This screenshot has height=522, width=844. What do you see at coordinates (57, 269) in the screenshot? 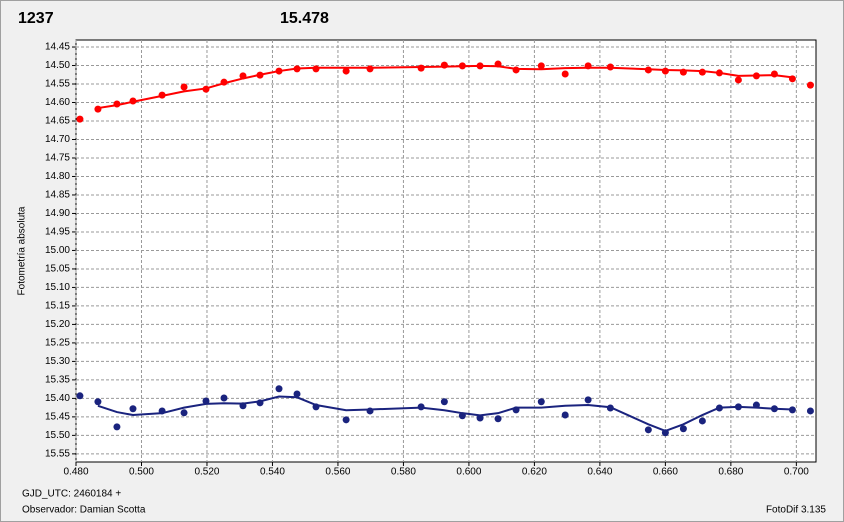
I see `y-tick-label: 15.05` at bounding box center [57, 269].